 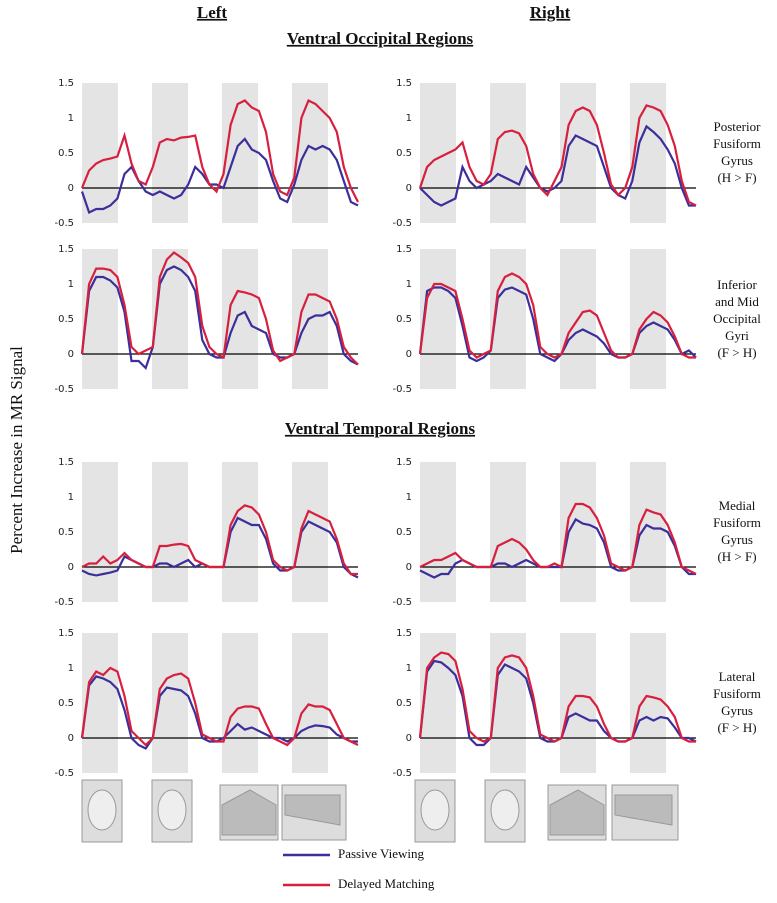 I want to click on section-title: Ventral Temporal Regions, so click(x=380, y=428).